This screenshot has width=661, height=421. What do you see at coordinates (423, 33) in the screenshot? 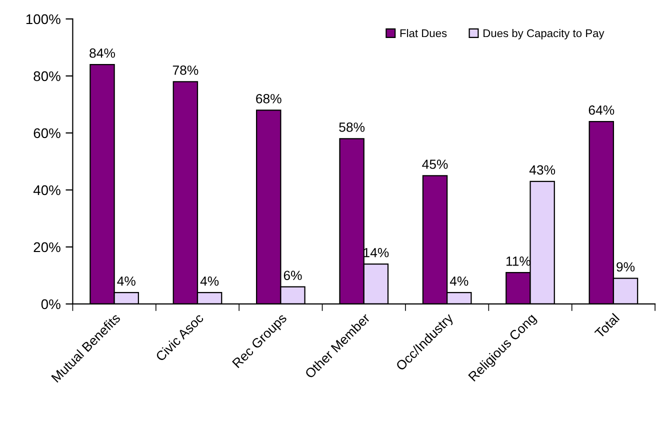
I see `legend-label: Flat Dues` at bounding box center [423, 33].